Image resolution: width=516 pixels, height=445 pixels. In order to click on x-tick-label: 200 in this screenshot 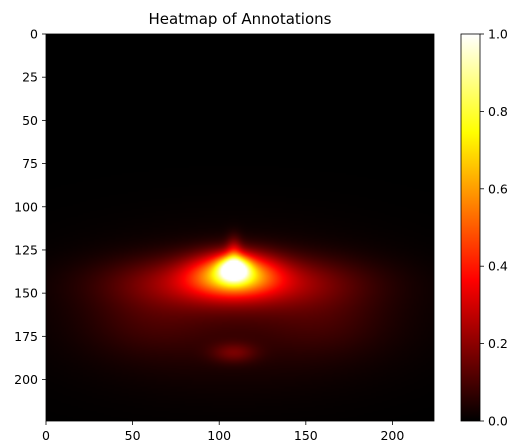, I will do `click(392, 435)`.